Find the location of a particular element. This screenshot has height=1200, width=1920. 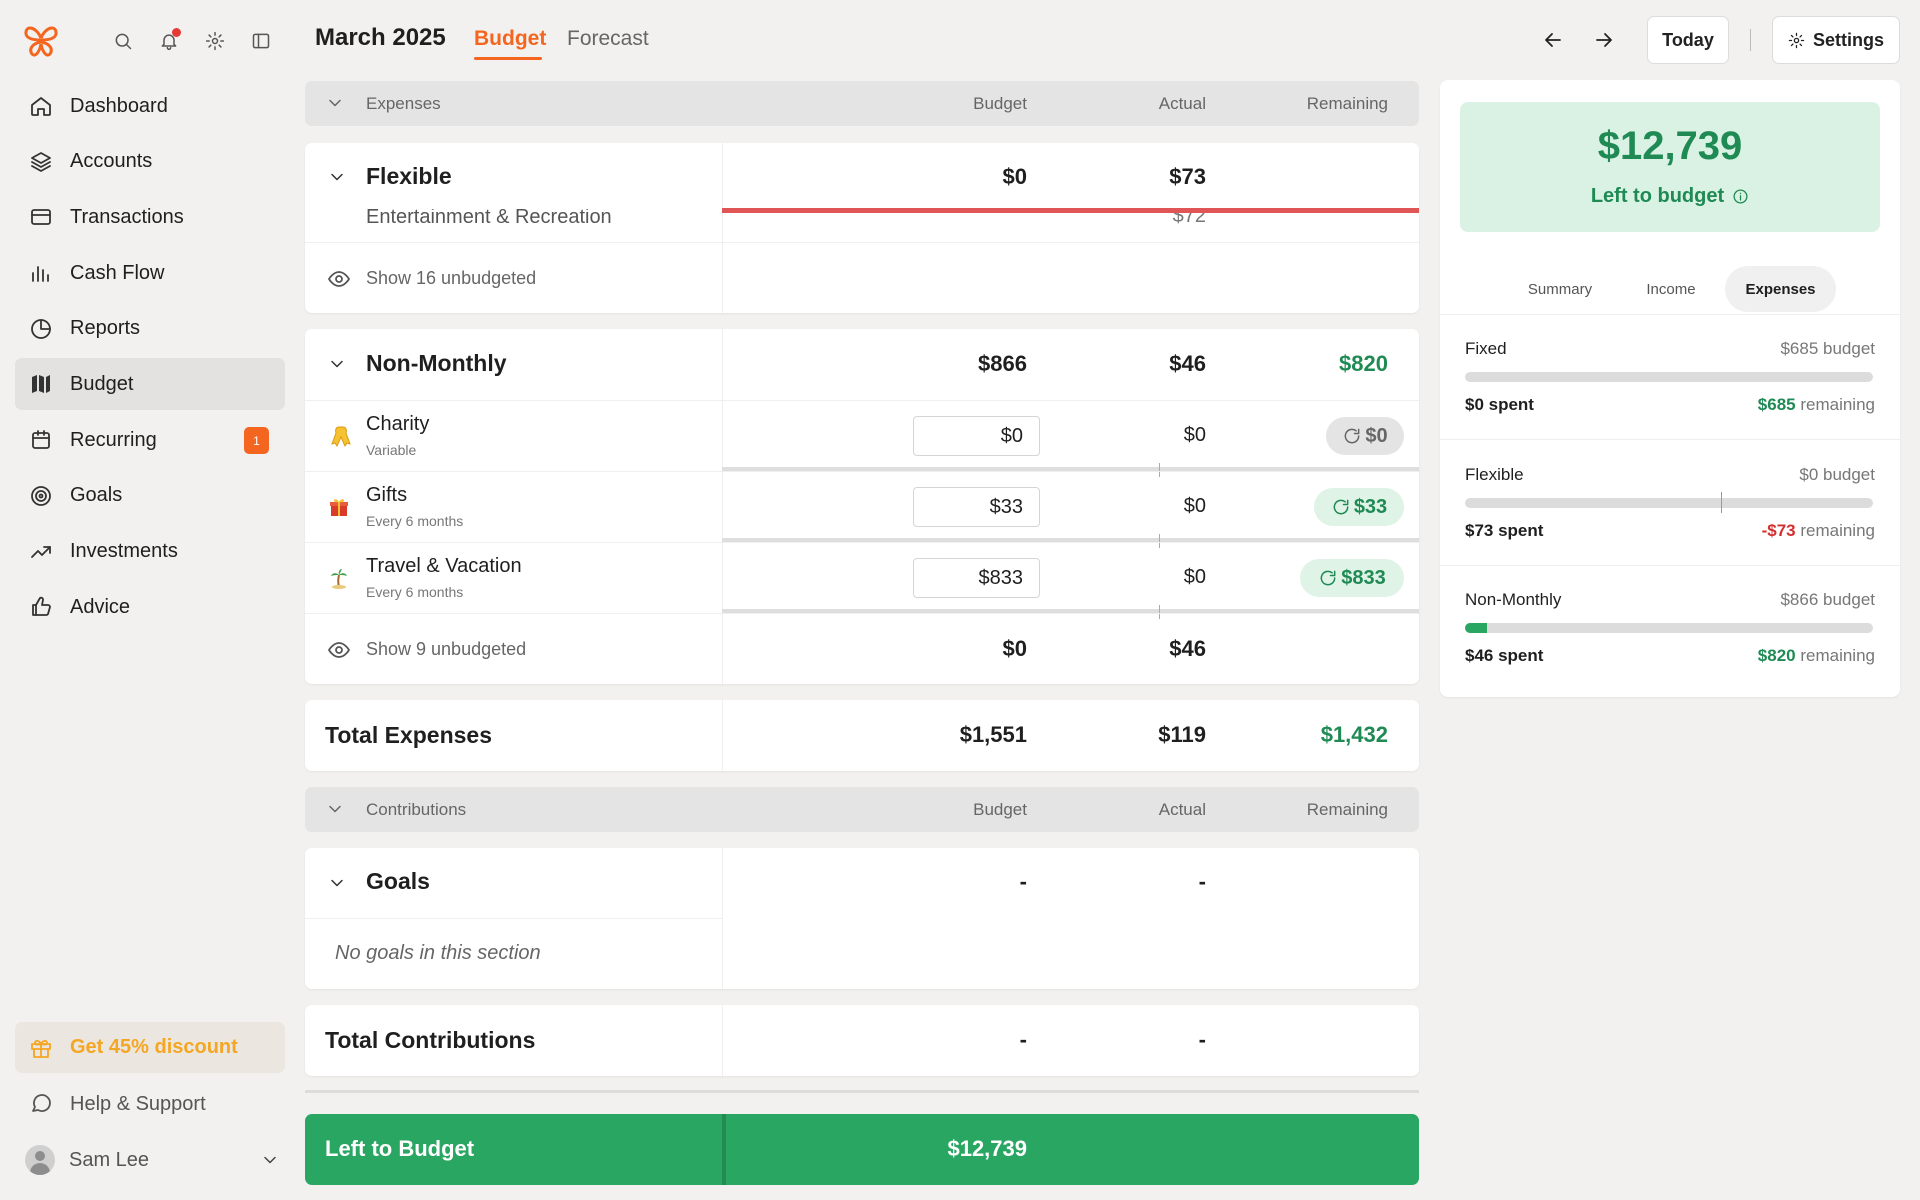

total-budget: - is located at coordinates (1023, 1039).